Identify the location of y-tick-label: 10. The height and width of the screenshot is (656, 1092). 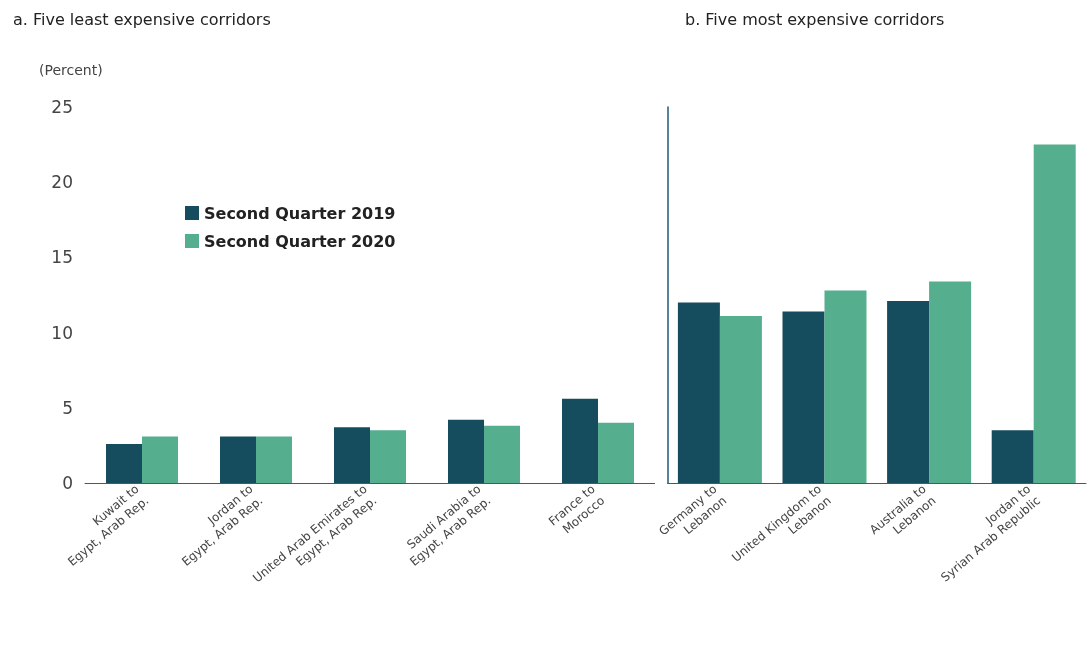
(62, 332).